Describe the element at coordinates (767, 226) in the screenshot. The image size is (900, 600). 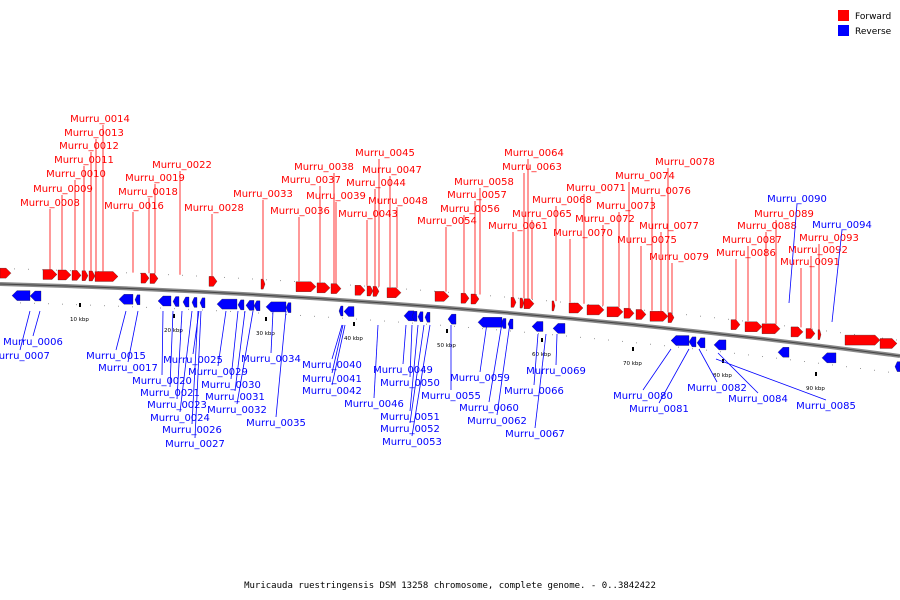
I see `forward-gene-label: Murru_0088` at that location.